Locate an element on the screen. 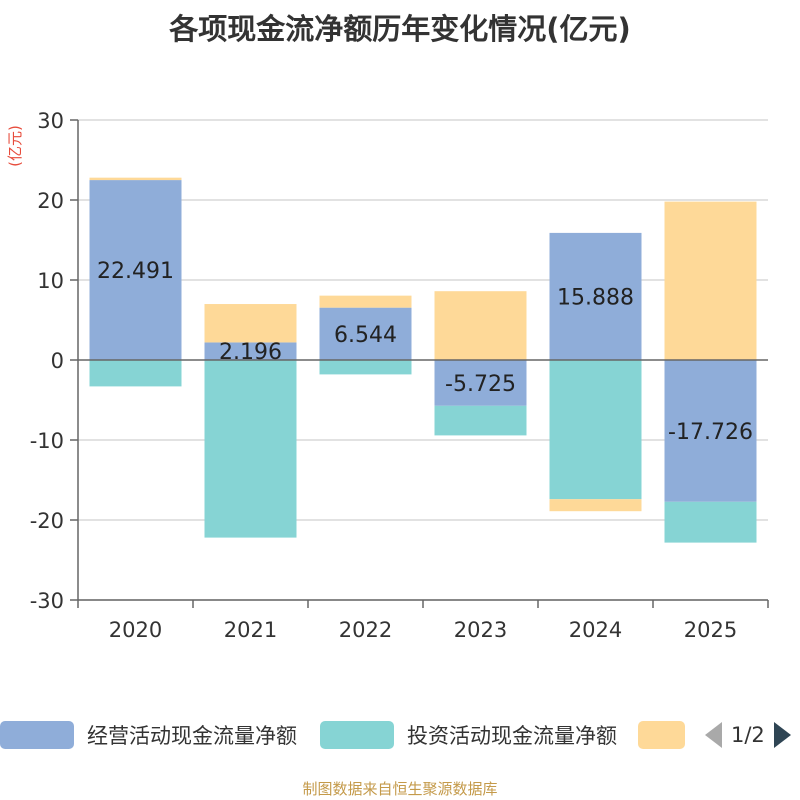 The height and width of the screenshot is (800, 800). y-tick-label: -20 is located at coordinates (47, 521).